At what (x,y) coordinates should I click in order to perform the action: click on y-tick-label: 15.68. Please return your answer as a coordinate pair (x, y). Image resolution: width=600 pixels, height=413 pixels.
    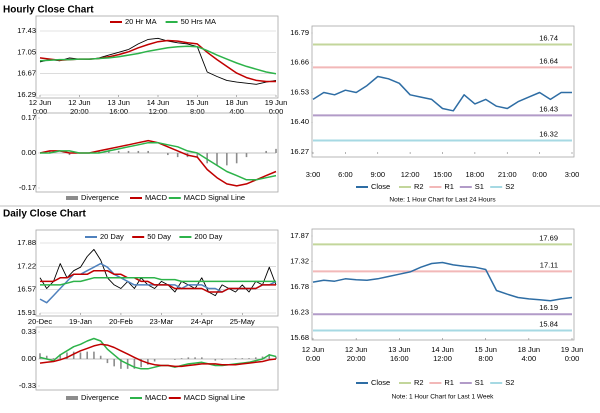
    Looking at the image, I should click on (299, 337).